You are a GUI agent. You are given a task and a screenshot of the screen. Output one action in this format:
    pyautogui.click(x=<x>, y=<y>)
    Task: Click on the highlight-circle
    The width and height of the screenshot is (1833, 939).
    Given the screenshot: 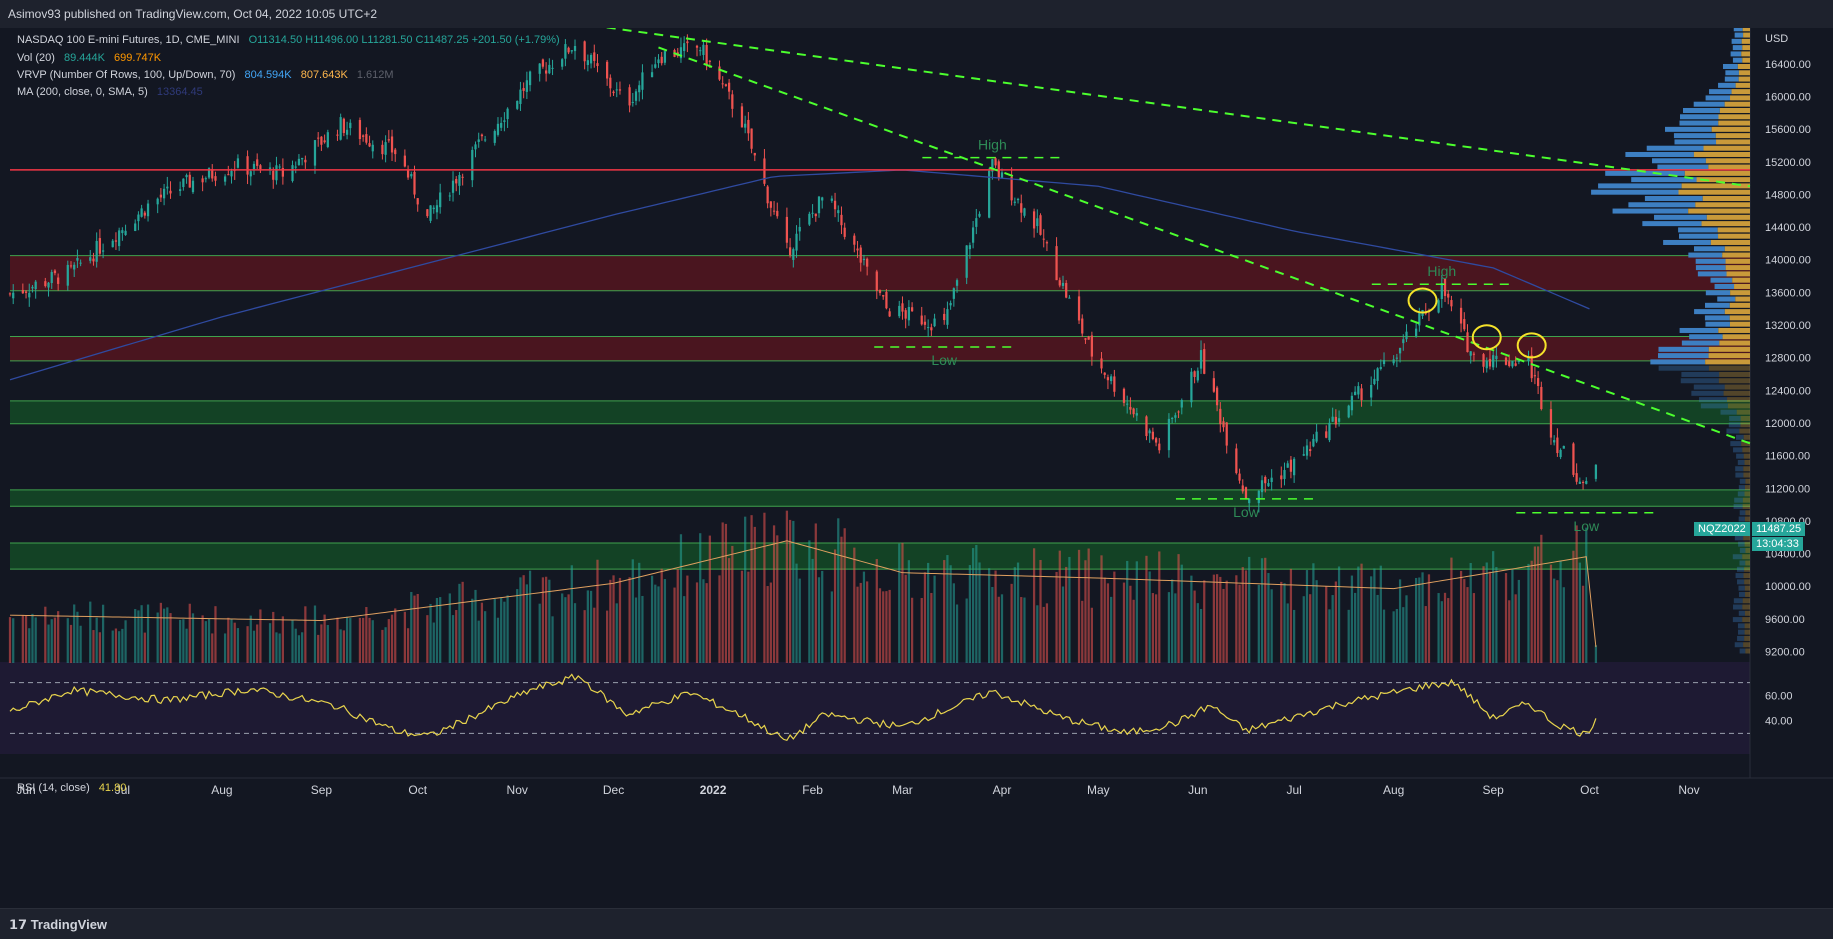 What is the action you would take?
    pyautogui.click(x=1422, y=300)
    